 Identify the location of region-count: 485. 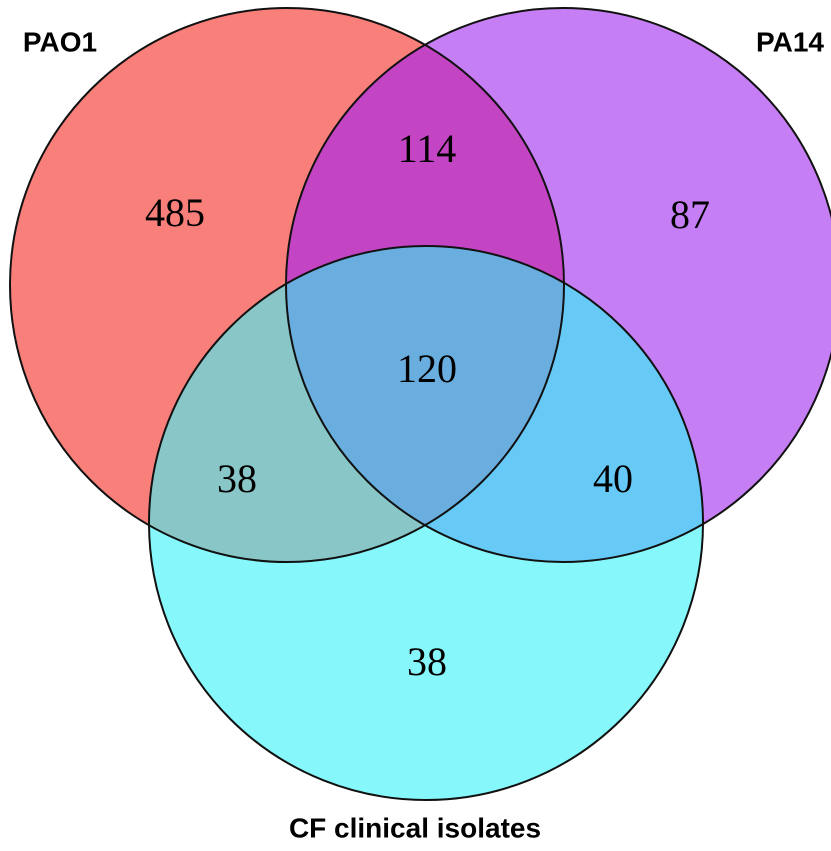
(175, 212).